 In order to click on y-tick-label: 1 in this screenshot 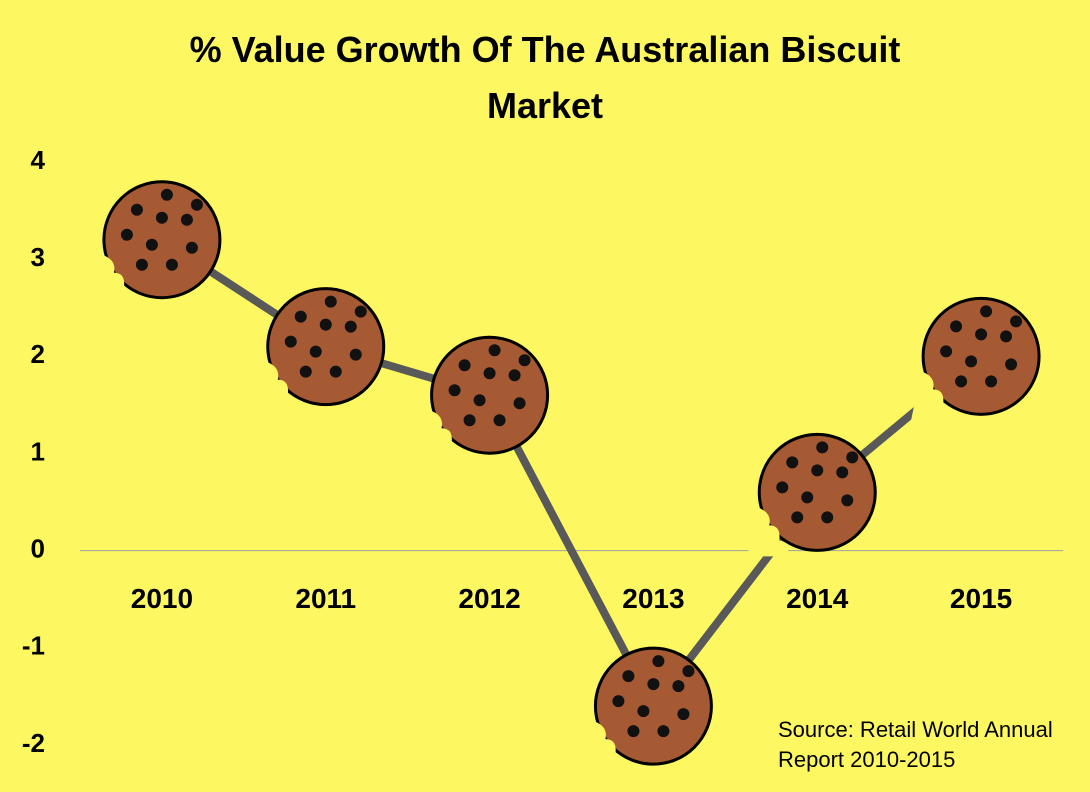, I will do `click(38, 451)`.